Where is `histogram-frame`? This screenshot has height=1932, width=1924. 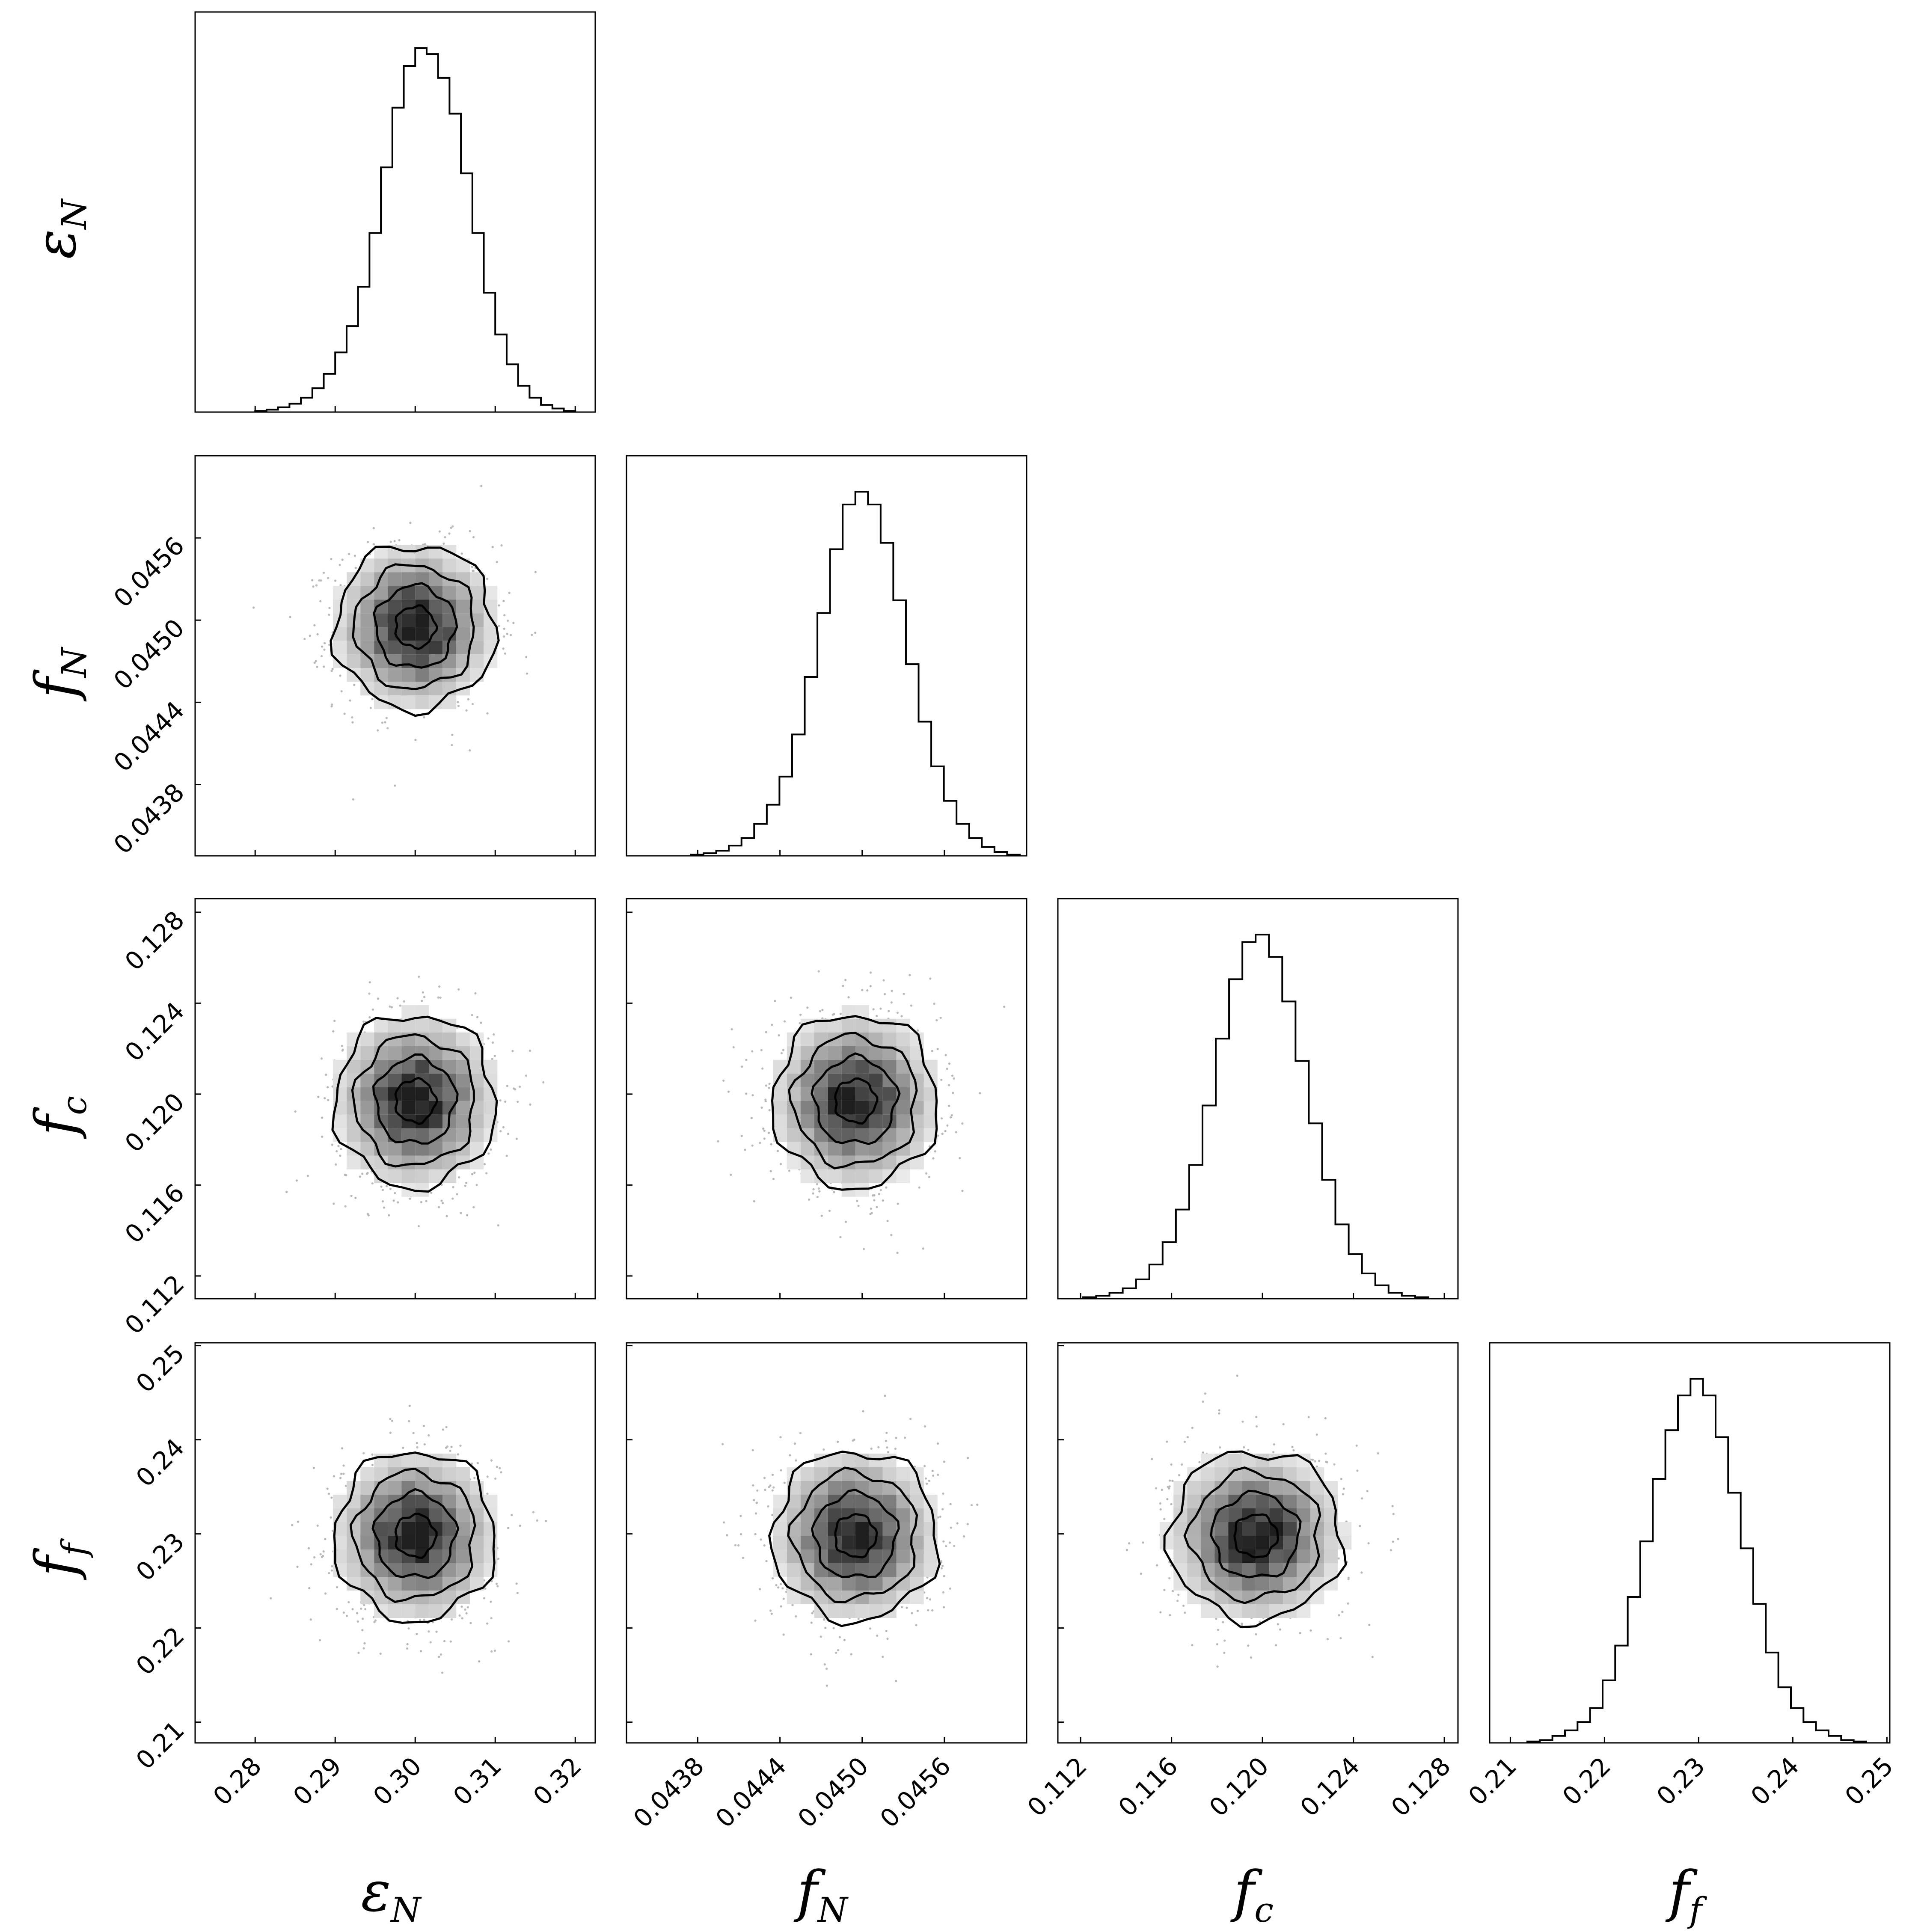 histogram-frame is located at coordinates (1690, 1543).